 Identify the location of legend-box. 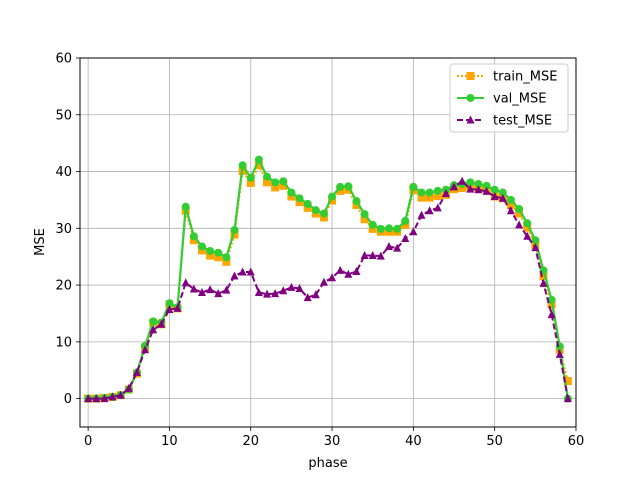
(509, 98).